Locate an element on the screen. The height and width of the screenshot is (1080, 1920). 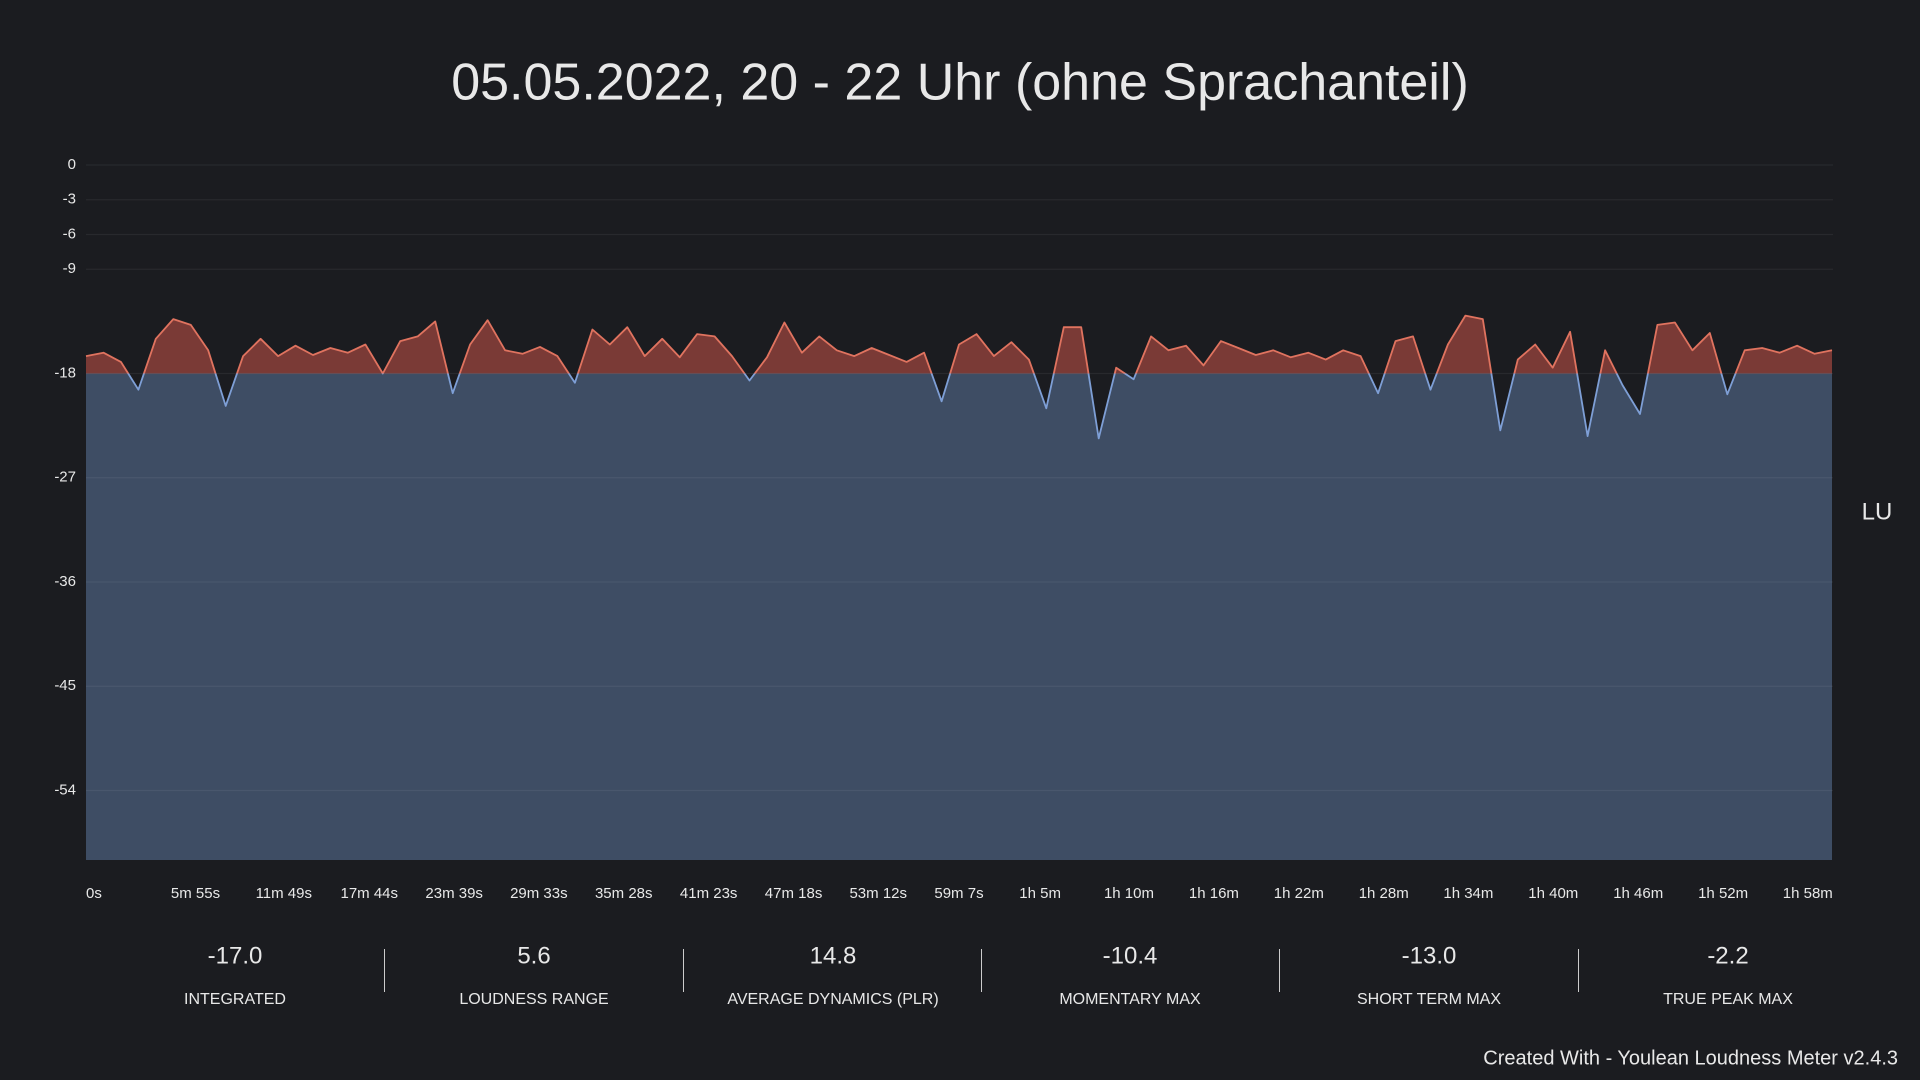
x-tick-label: 35m 28s is located at coordinates (624, 893).